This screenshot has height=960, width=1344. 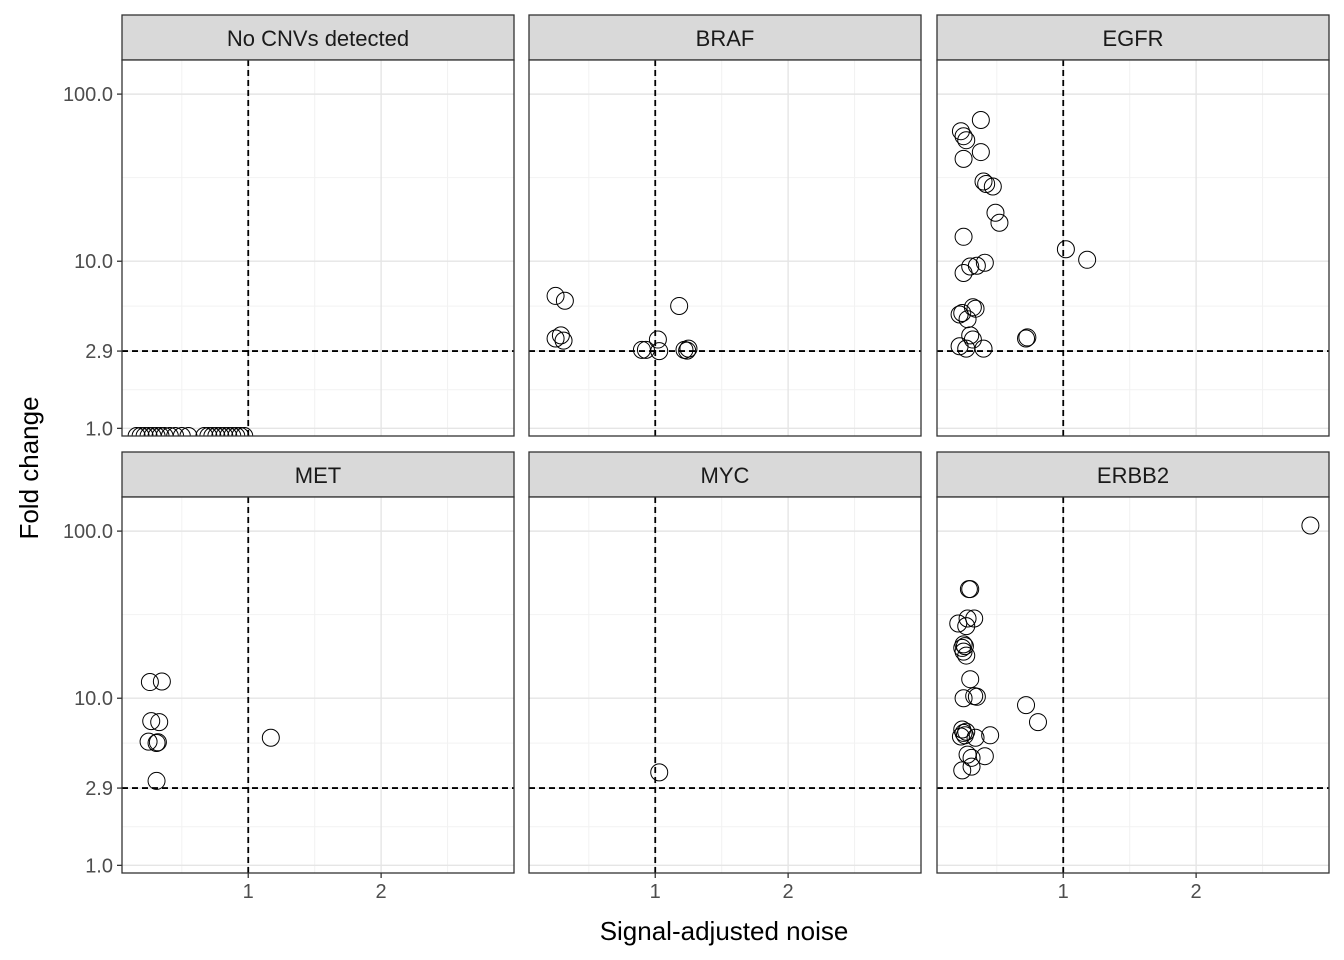 I want to click on grid-erbb2, so click(x=1133, y=685).